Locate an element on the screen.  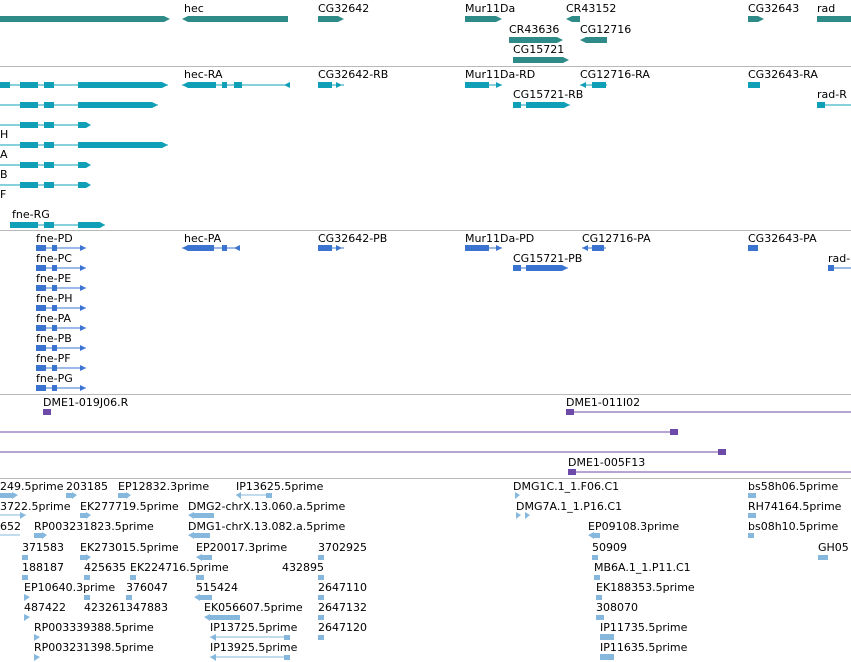
transcript-label: hec-RA is located at coordinates (203, 74).